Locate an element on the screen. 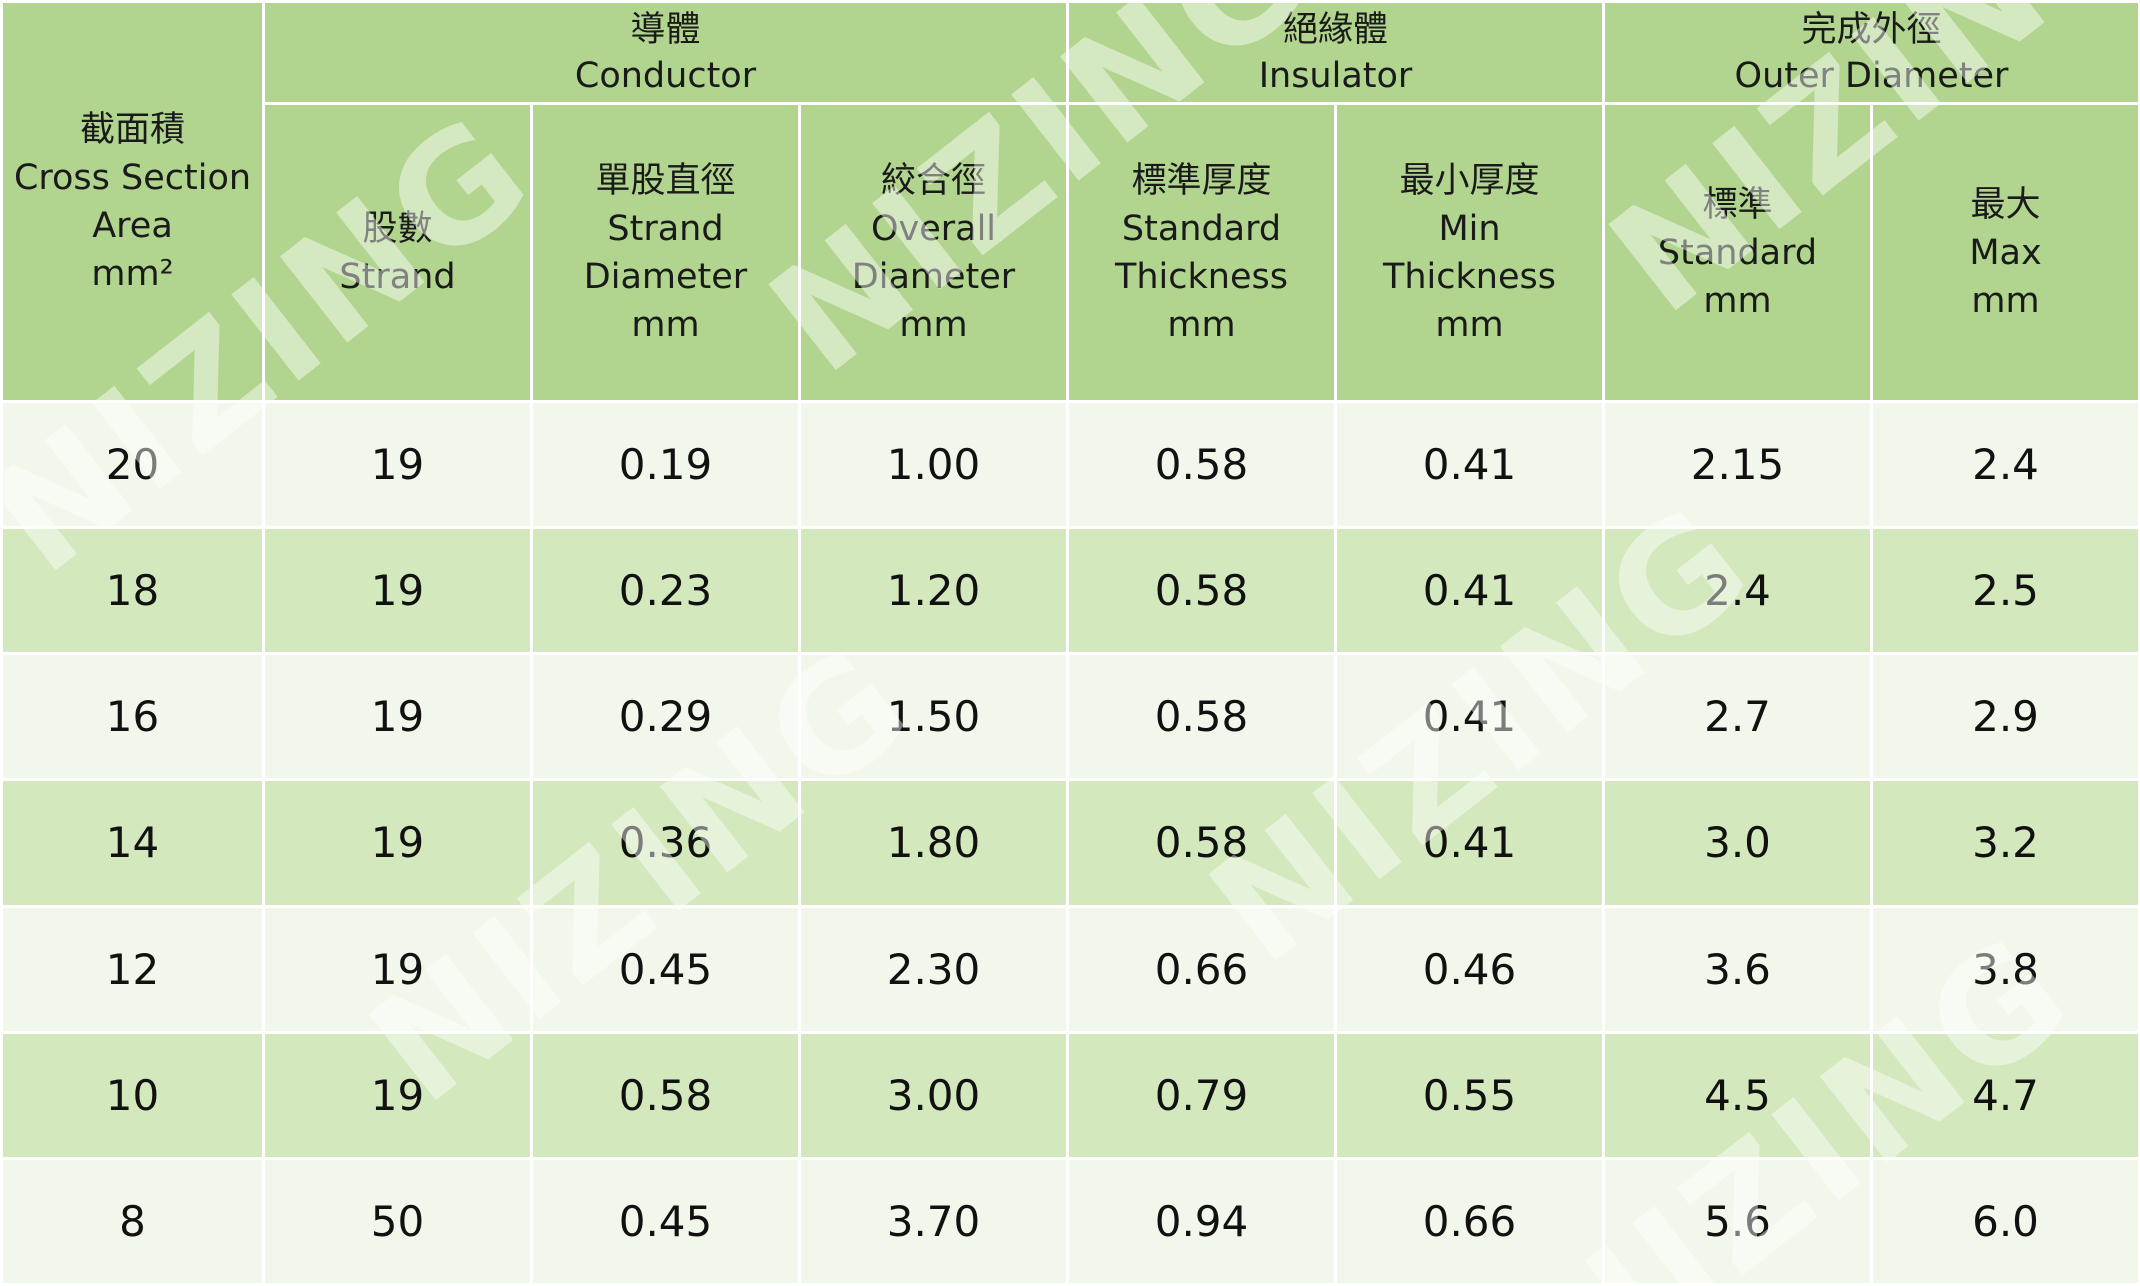  header-strand-en: Strand is located at coordinates (397, 276).